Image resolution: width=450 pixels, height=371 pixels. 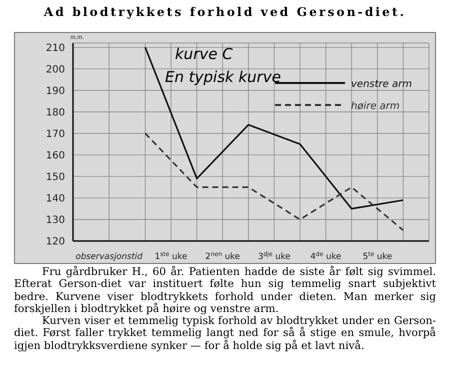 I want to click on y-tick-label: 210, so click(x=55, y=48).